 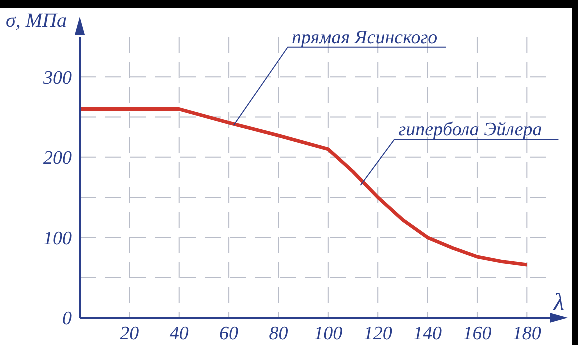 I want to click on x-tick-label: 20, so click(x=130, y=333).